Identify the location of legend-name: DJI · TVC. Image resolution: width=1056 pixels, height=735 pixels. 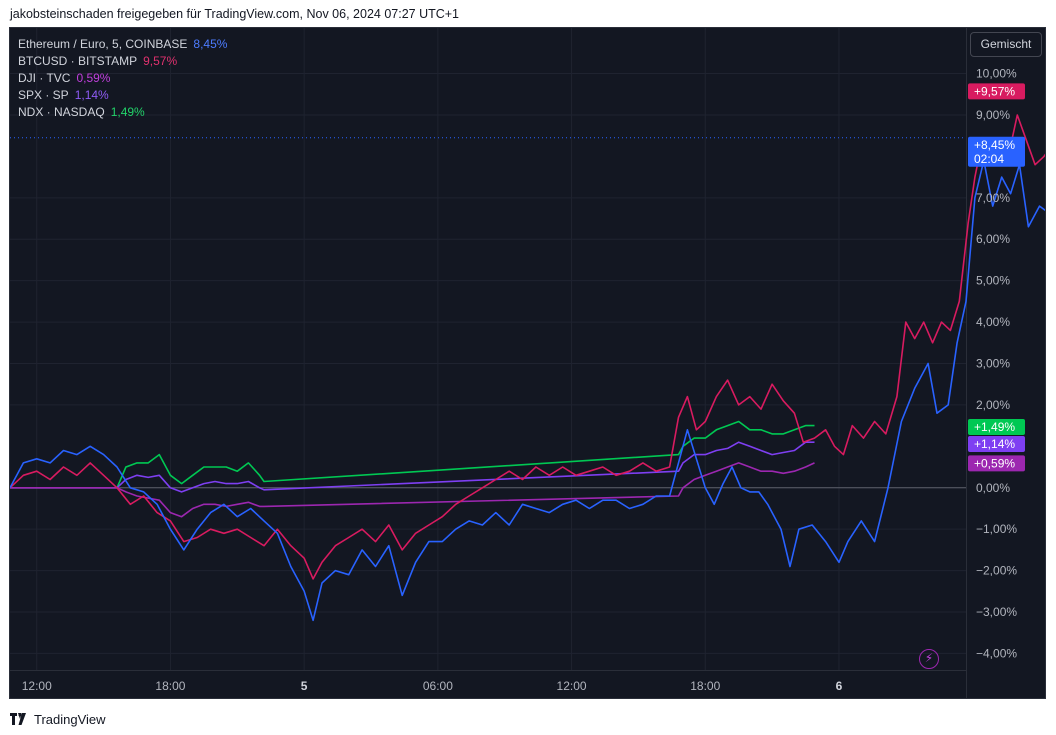
(44, 78).